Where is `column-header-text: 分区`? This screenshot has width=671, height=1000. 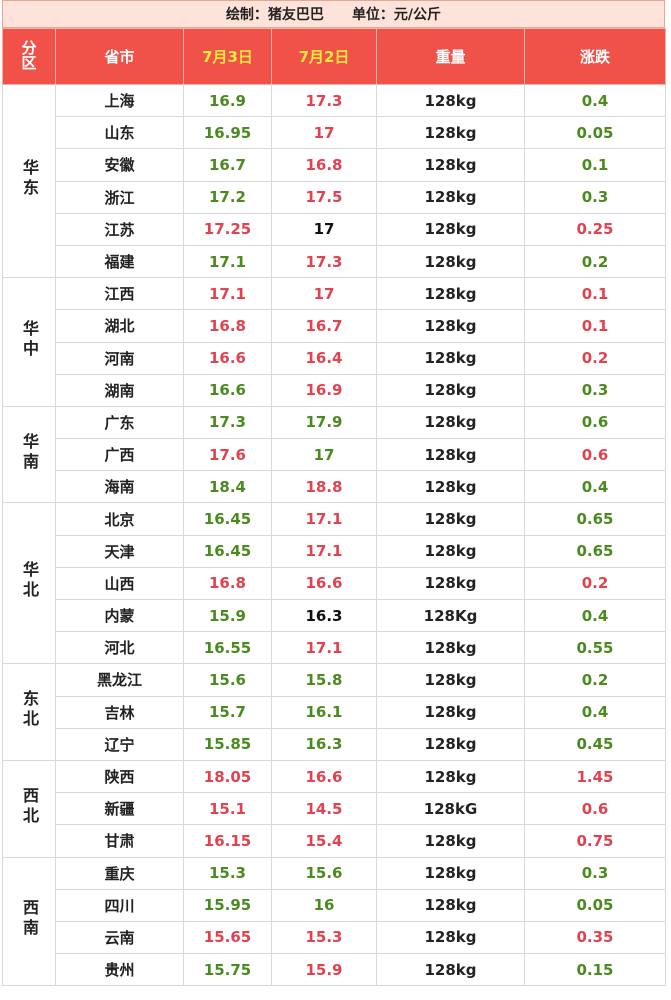
column-header-text: 分区 is located at coordinates (28, 54).